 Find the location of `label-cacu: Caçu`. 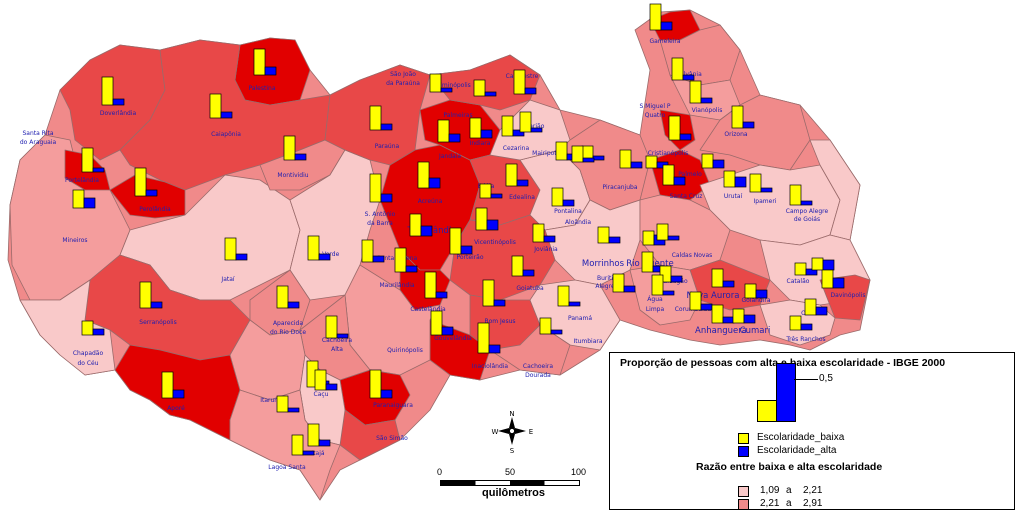

label-cacu: Caçu is located at coordinates (321, 394).